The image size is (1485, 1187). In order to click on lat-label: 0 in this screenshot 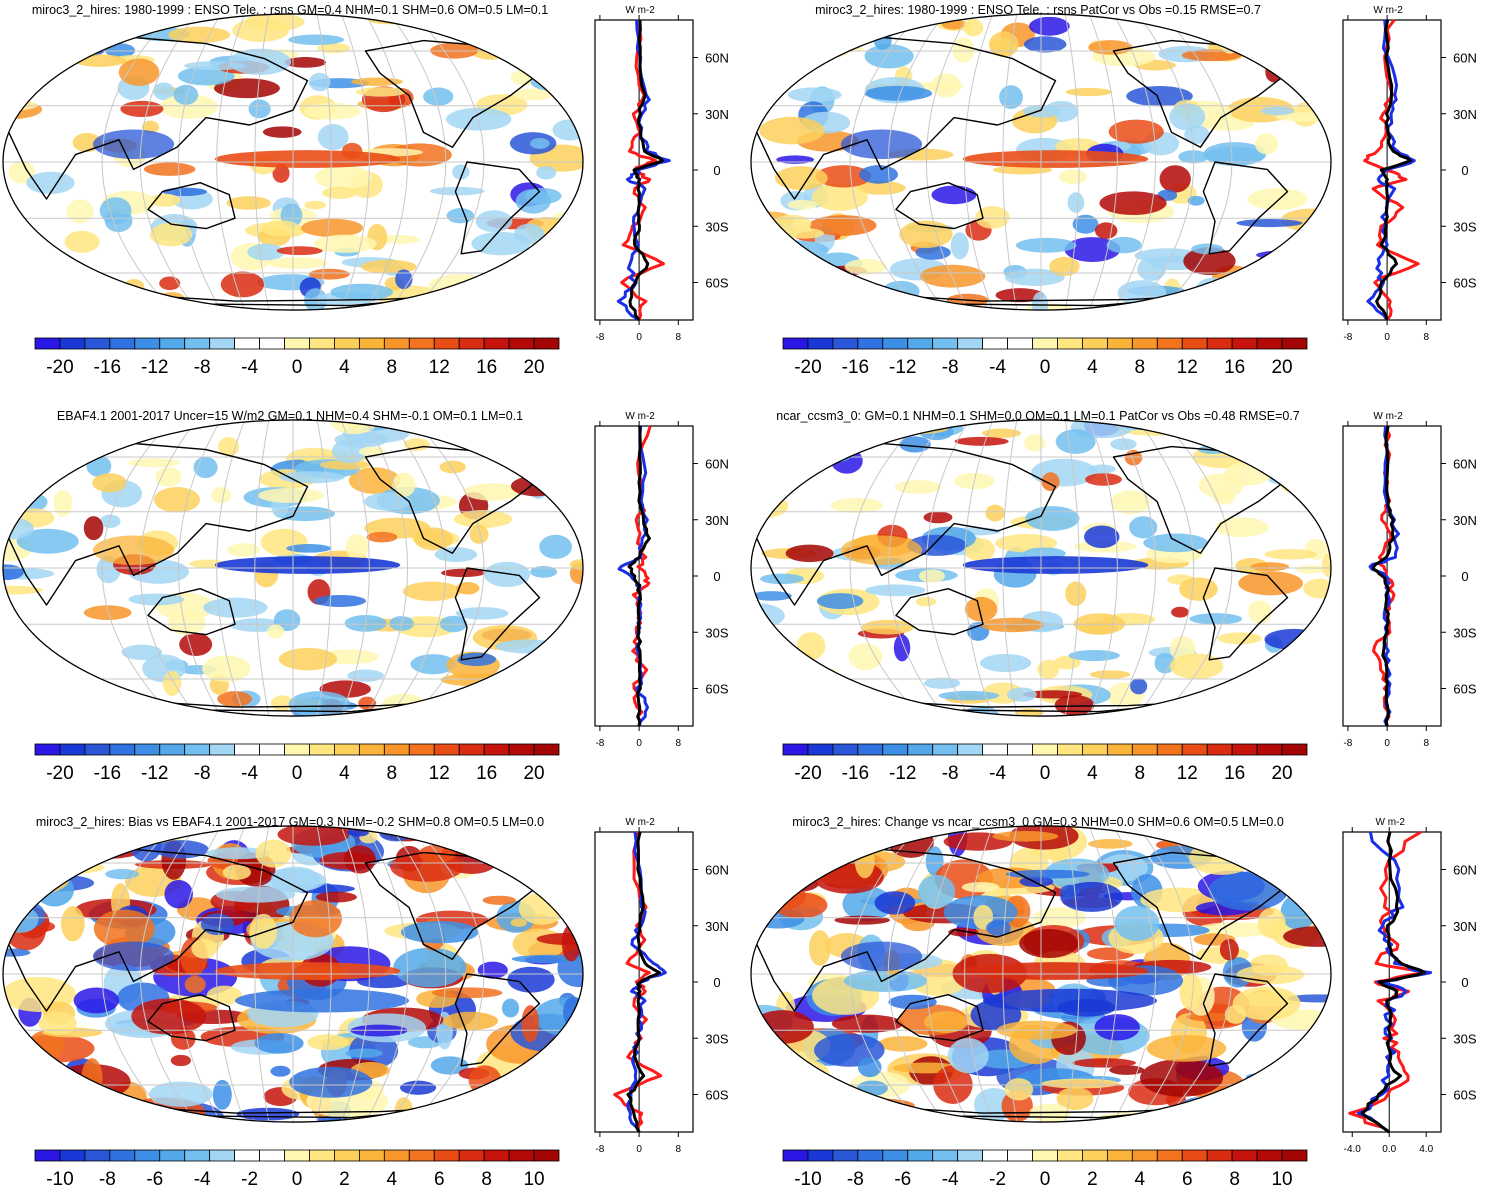, I will do `click(716, 576)`.